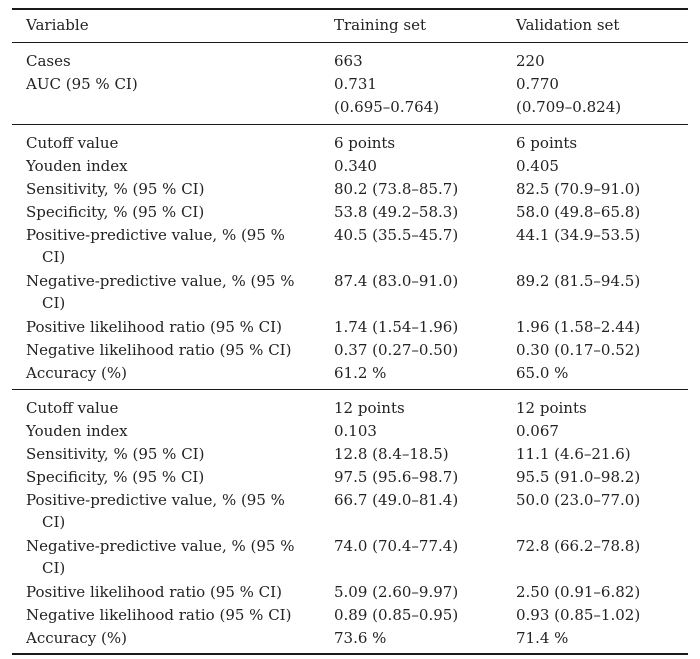 Image resolution: width=700 pixels, height=659 pixels. What do you see at coordinates (355, 166) in the screenshot?
I see `training-value: 0.340` at bounding box center [355, 166].